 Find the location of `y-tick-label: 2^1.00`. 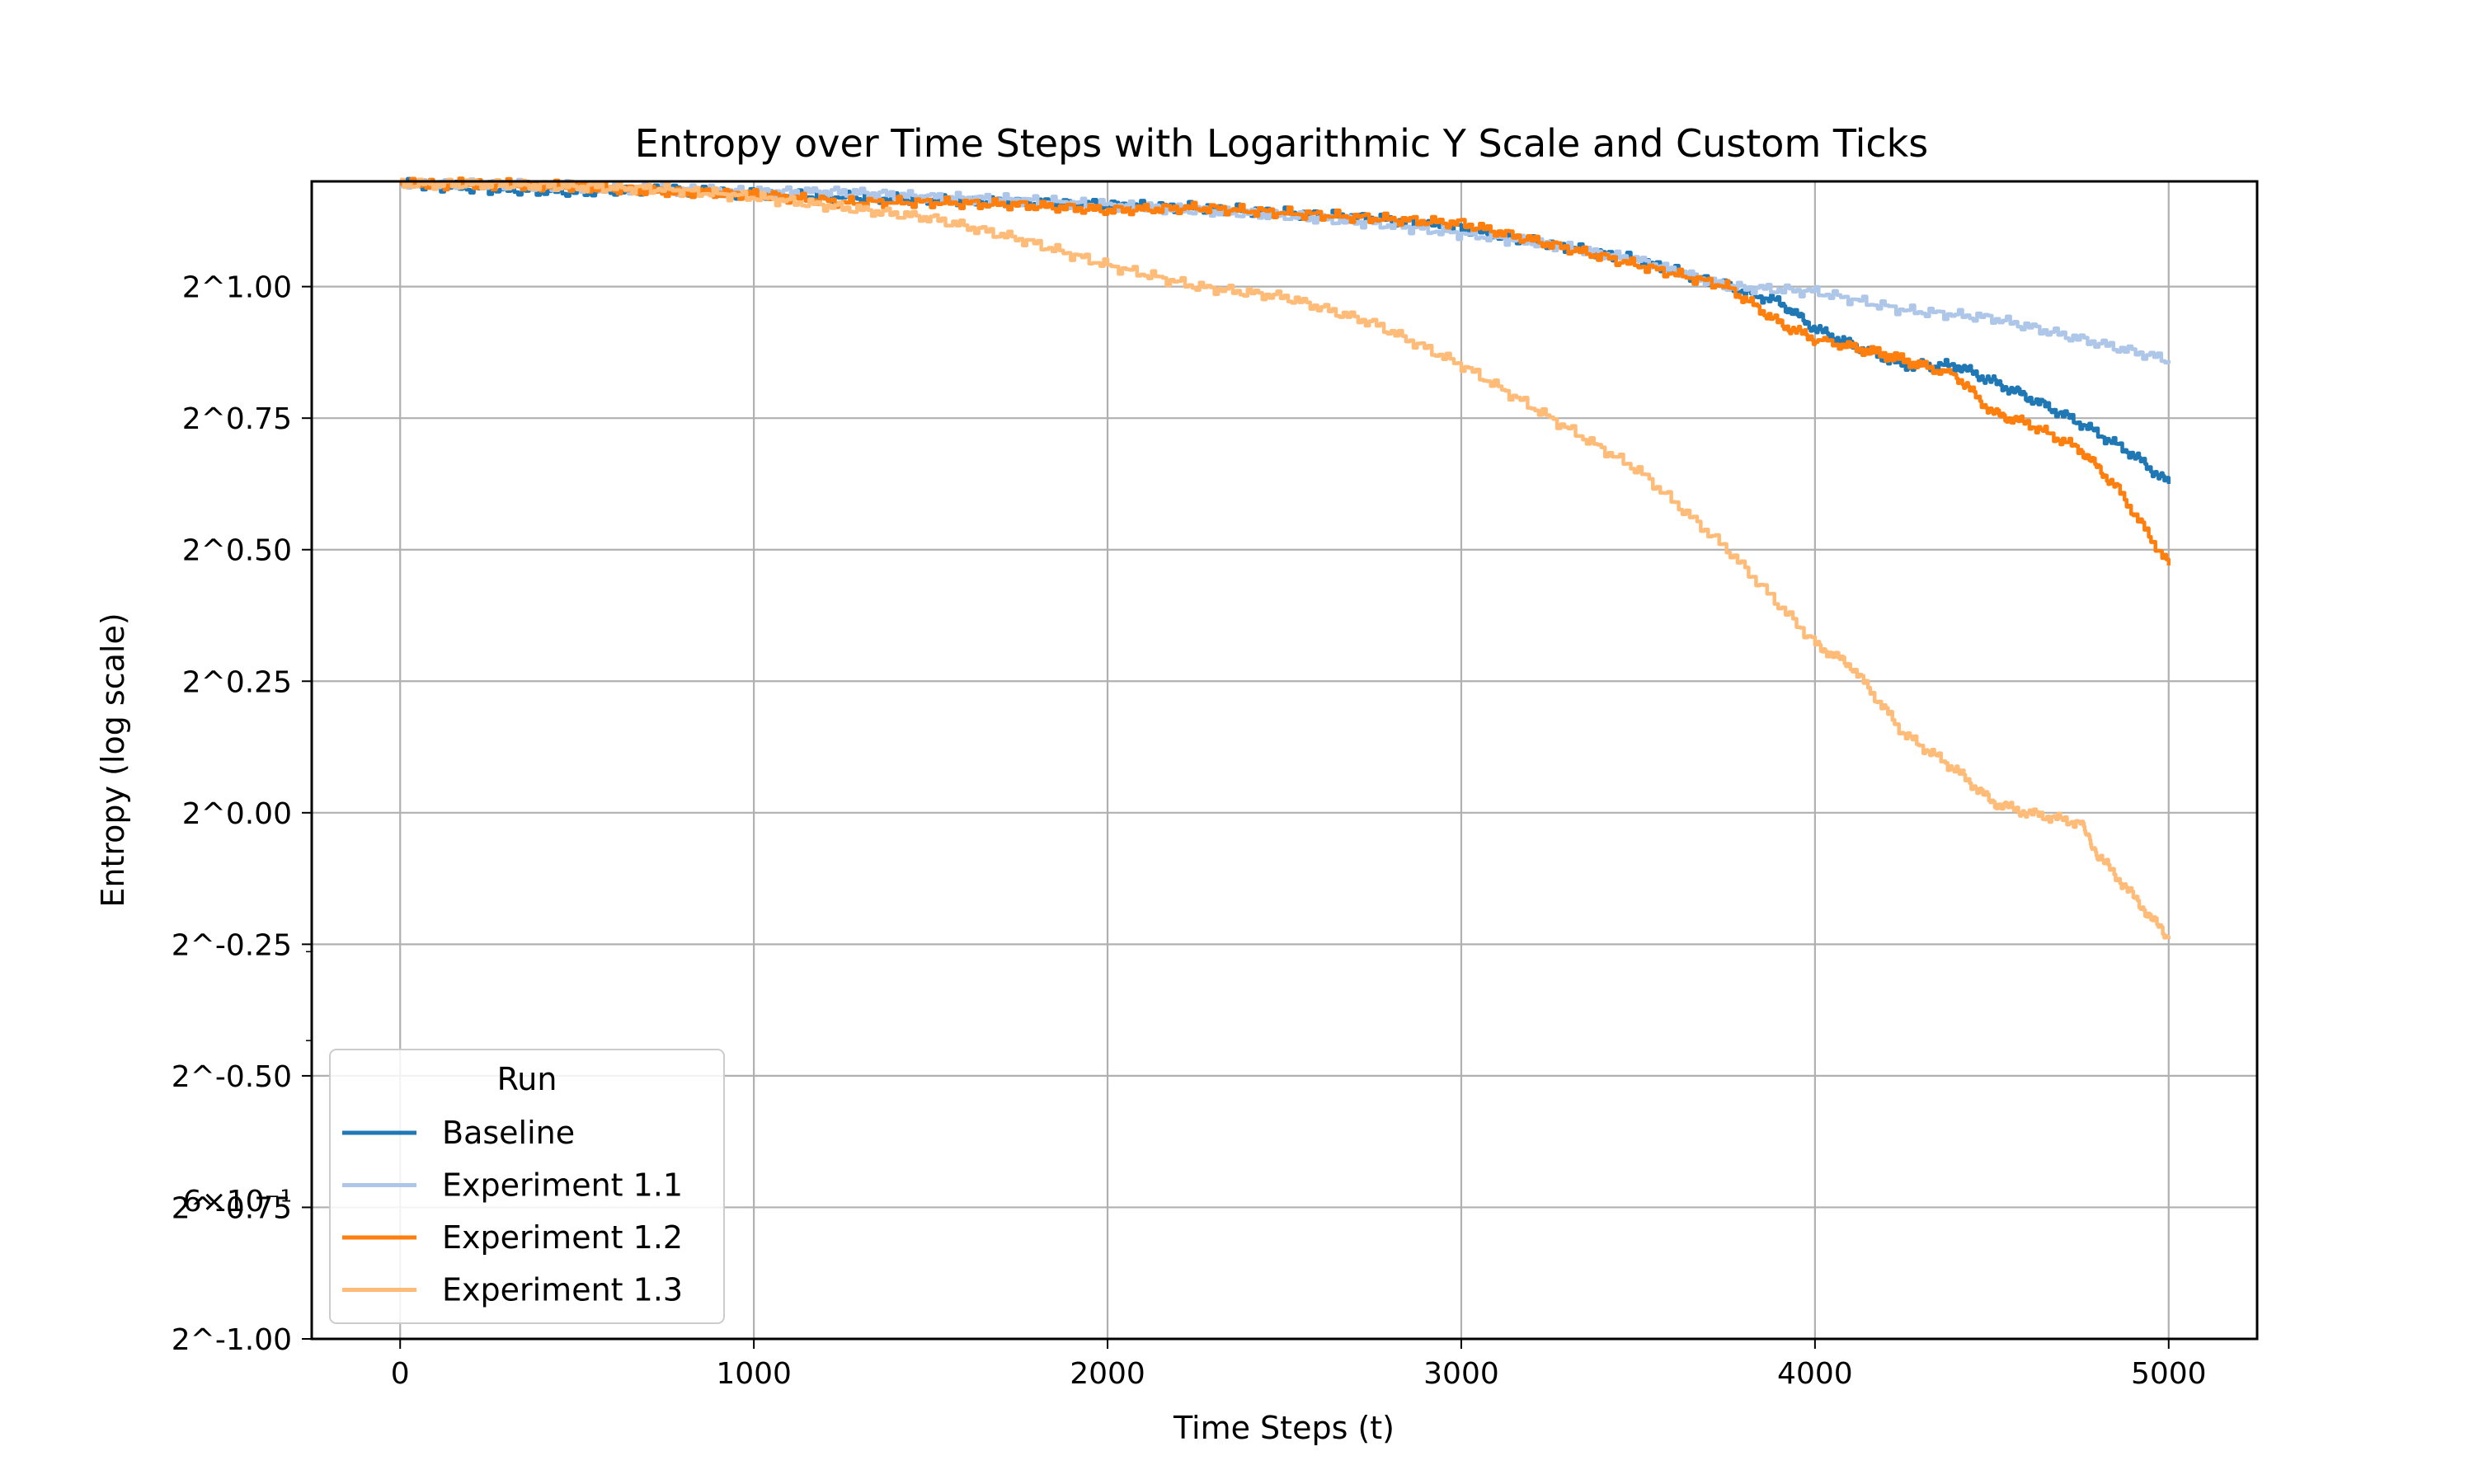

y-tick-label: 2^1.00 is located at coordinates (237, 288).